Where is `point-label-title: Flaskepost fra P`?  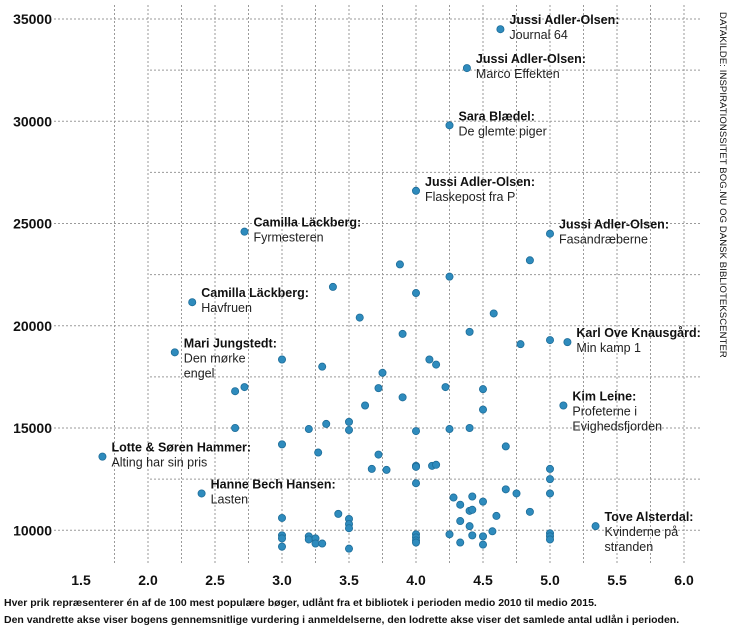
point-label-title: Flaskepost fra P is located at coordinates (470, 197).